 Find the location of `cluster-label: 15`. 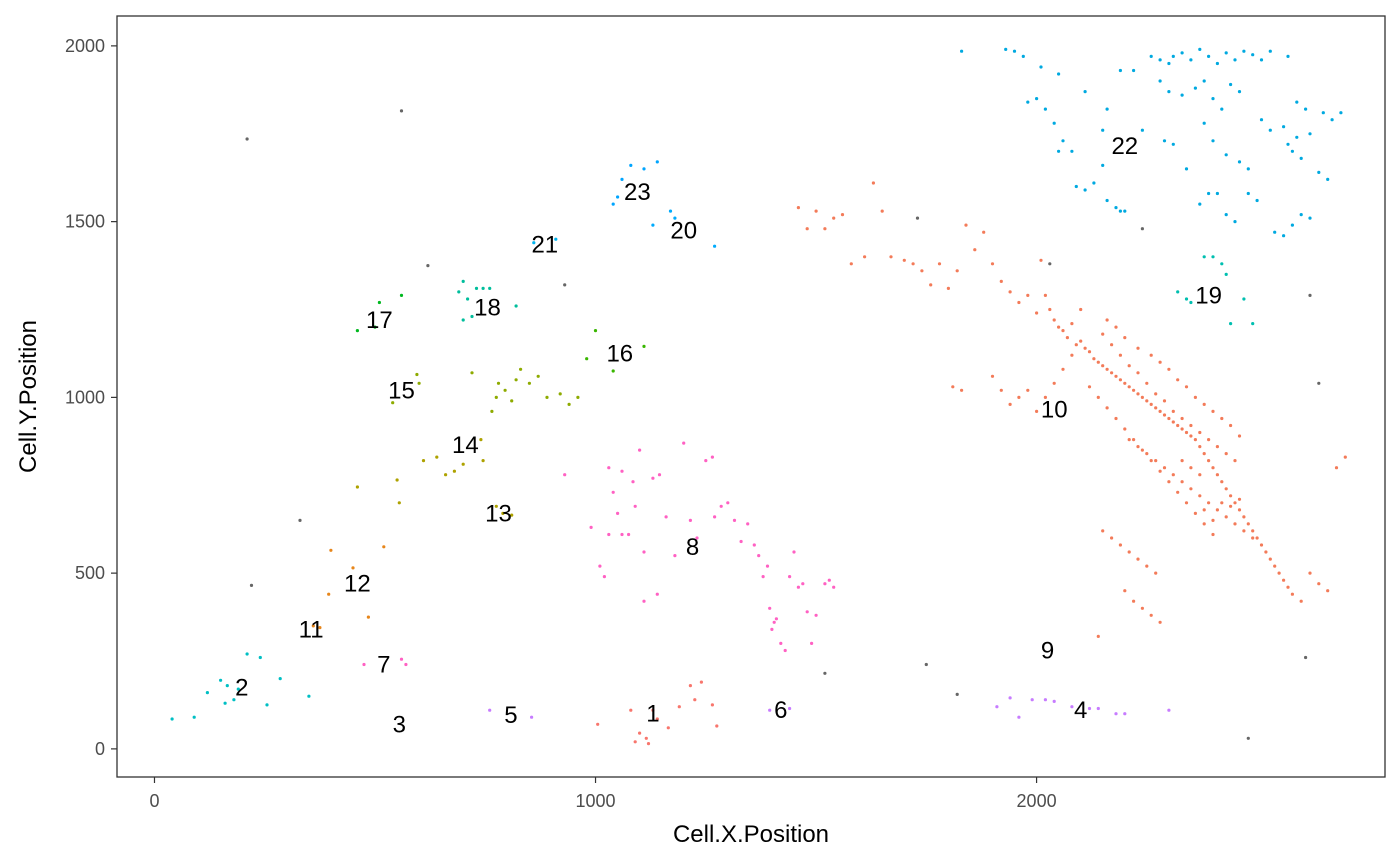

cluster-label: 15 is located at coordinates (401, 390).